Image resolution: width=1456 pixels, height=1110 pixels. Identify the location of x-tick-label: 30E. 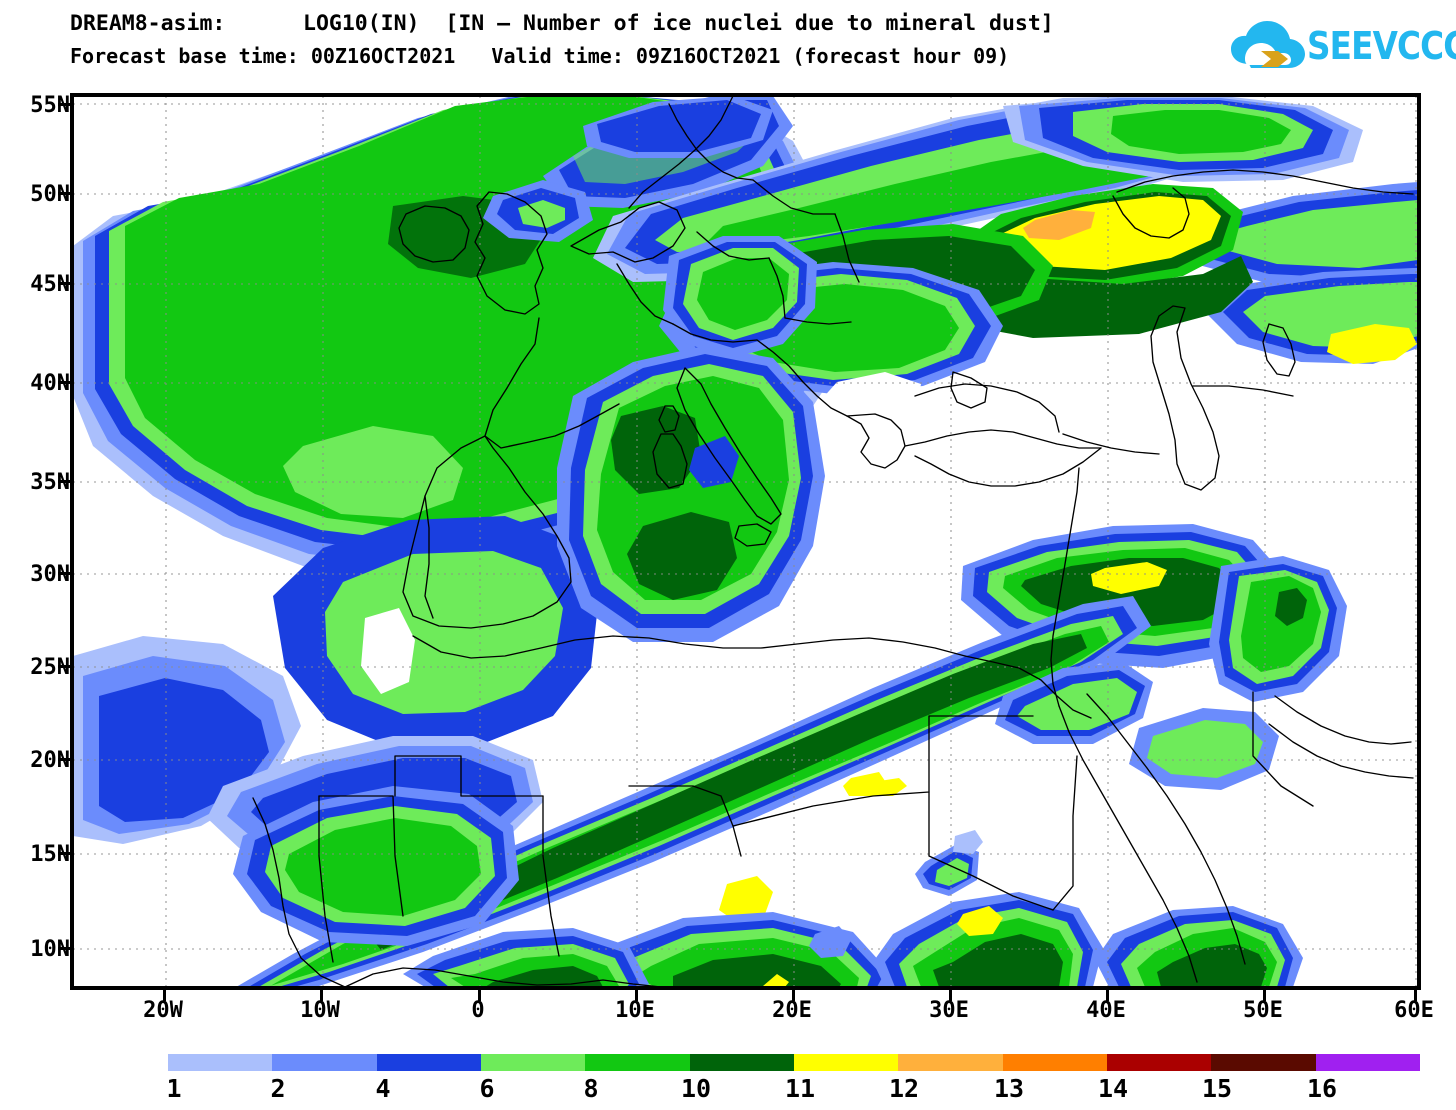
(949, 1010).